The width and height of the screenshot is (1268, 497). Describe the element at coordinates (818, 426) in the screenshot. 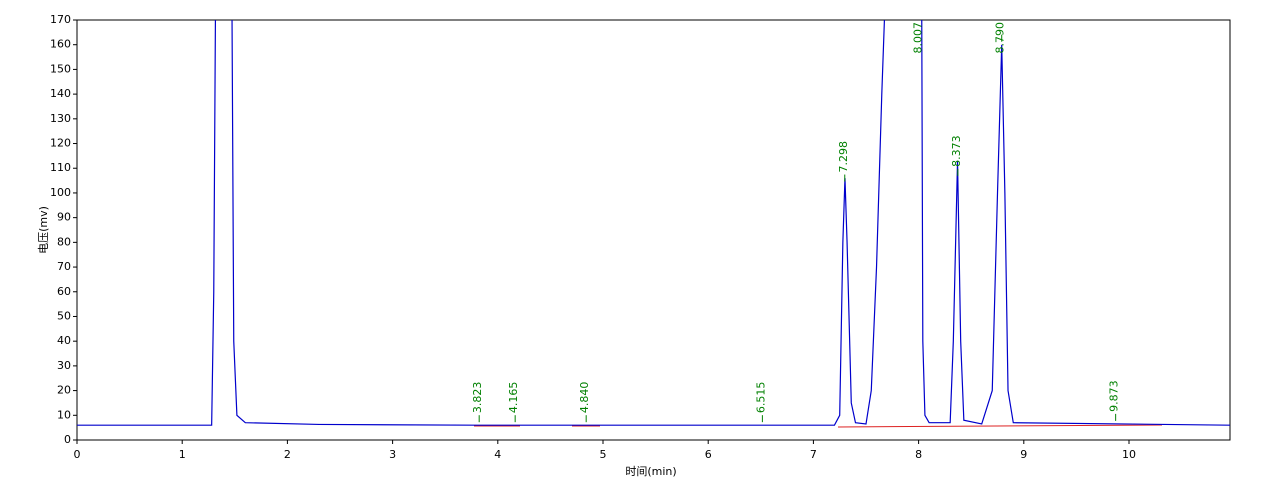

I see `integration-baselines` at that location.